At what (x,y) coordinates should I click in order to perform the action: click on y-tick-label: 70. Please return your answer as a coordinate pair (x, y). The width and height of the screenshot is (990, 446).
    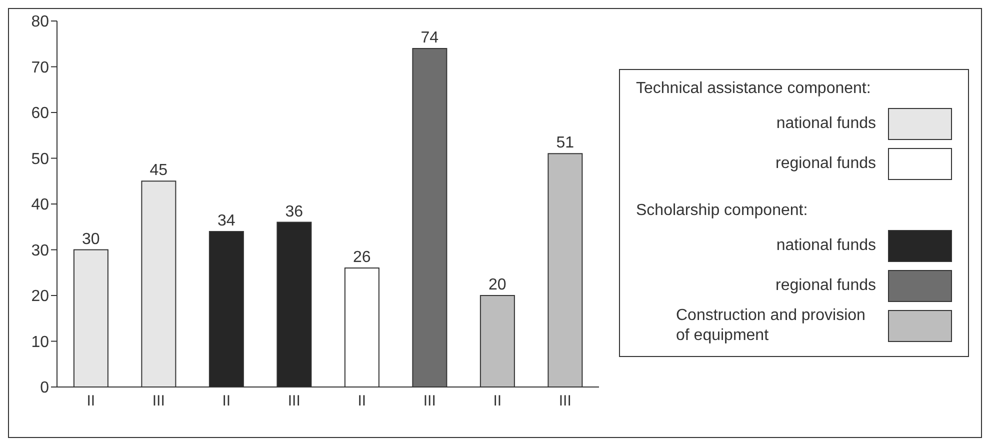
    Looking at the image, I should click on (40, 67).